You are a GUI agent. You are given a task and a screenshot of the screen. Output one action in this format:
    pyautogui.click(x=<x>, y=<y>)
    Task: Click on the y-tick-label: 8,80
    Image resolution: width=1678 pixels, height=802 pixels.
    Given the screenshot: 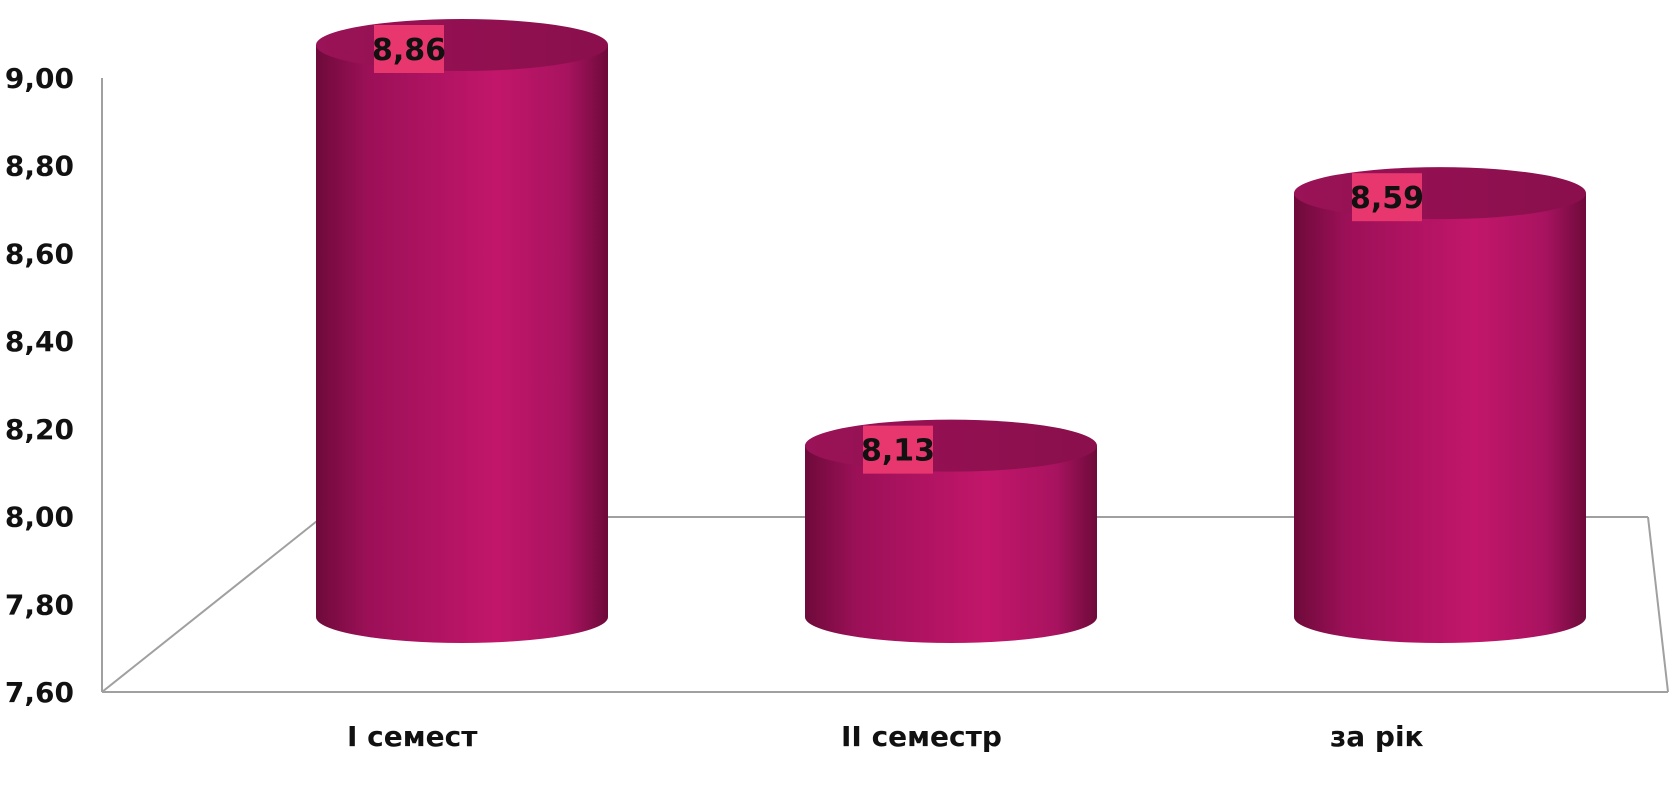 What is the action you would take?
    pyautogui.click(x=39, y=166)
    